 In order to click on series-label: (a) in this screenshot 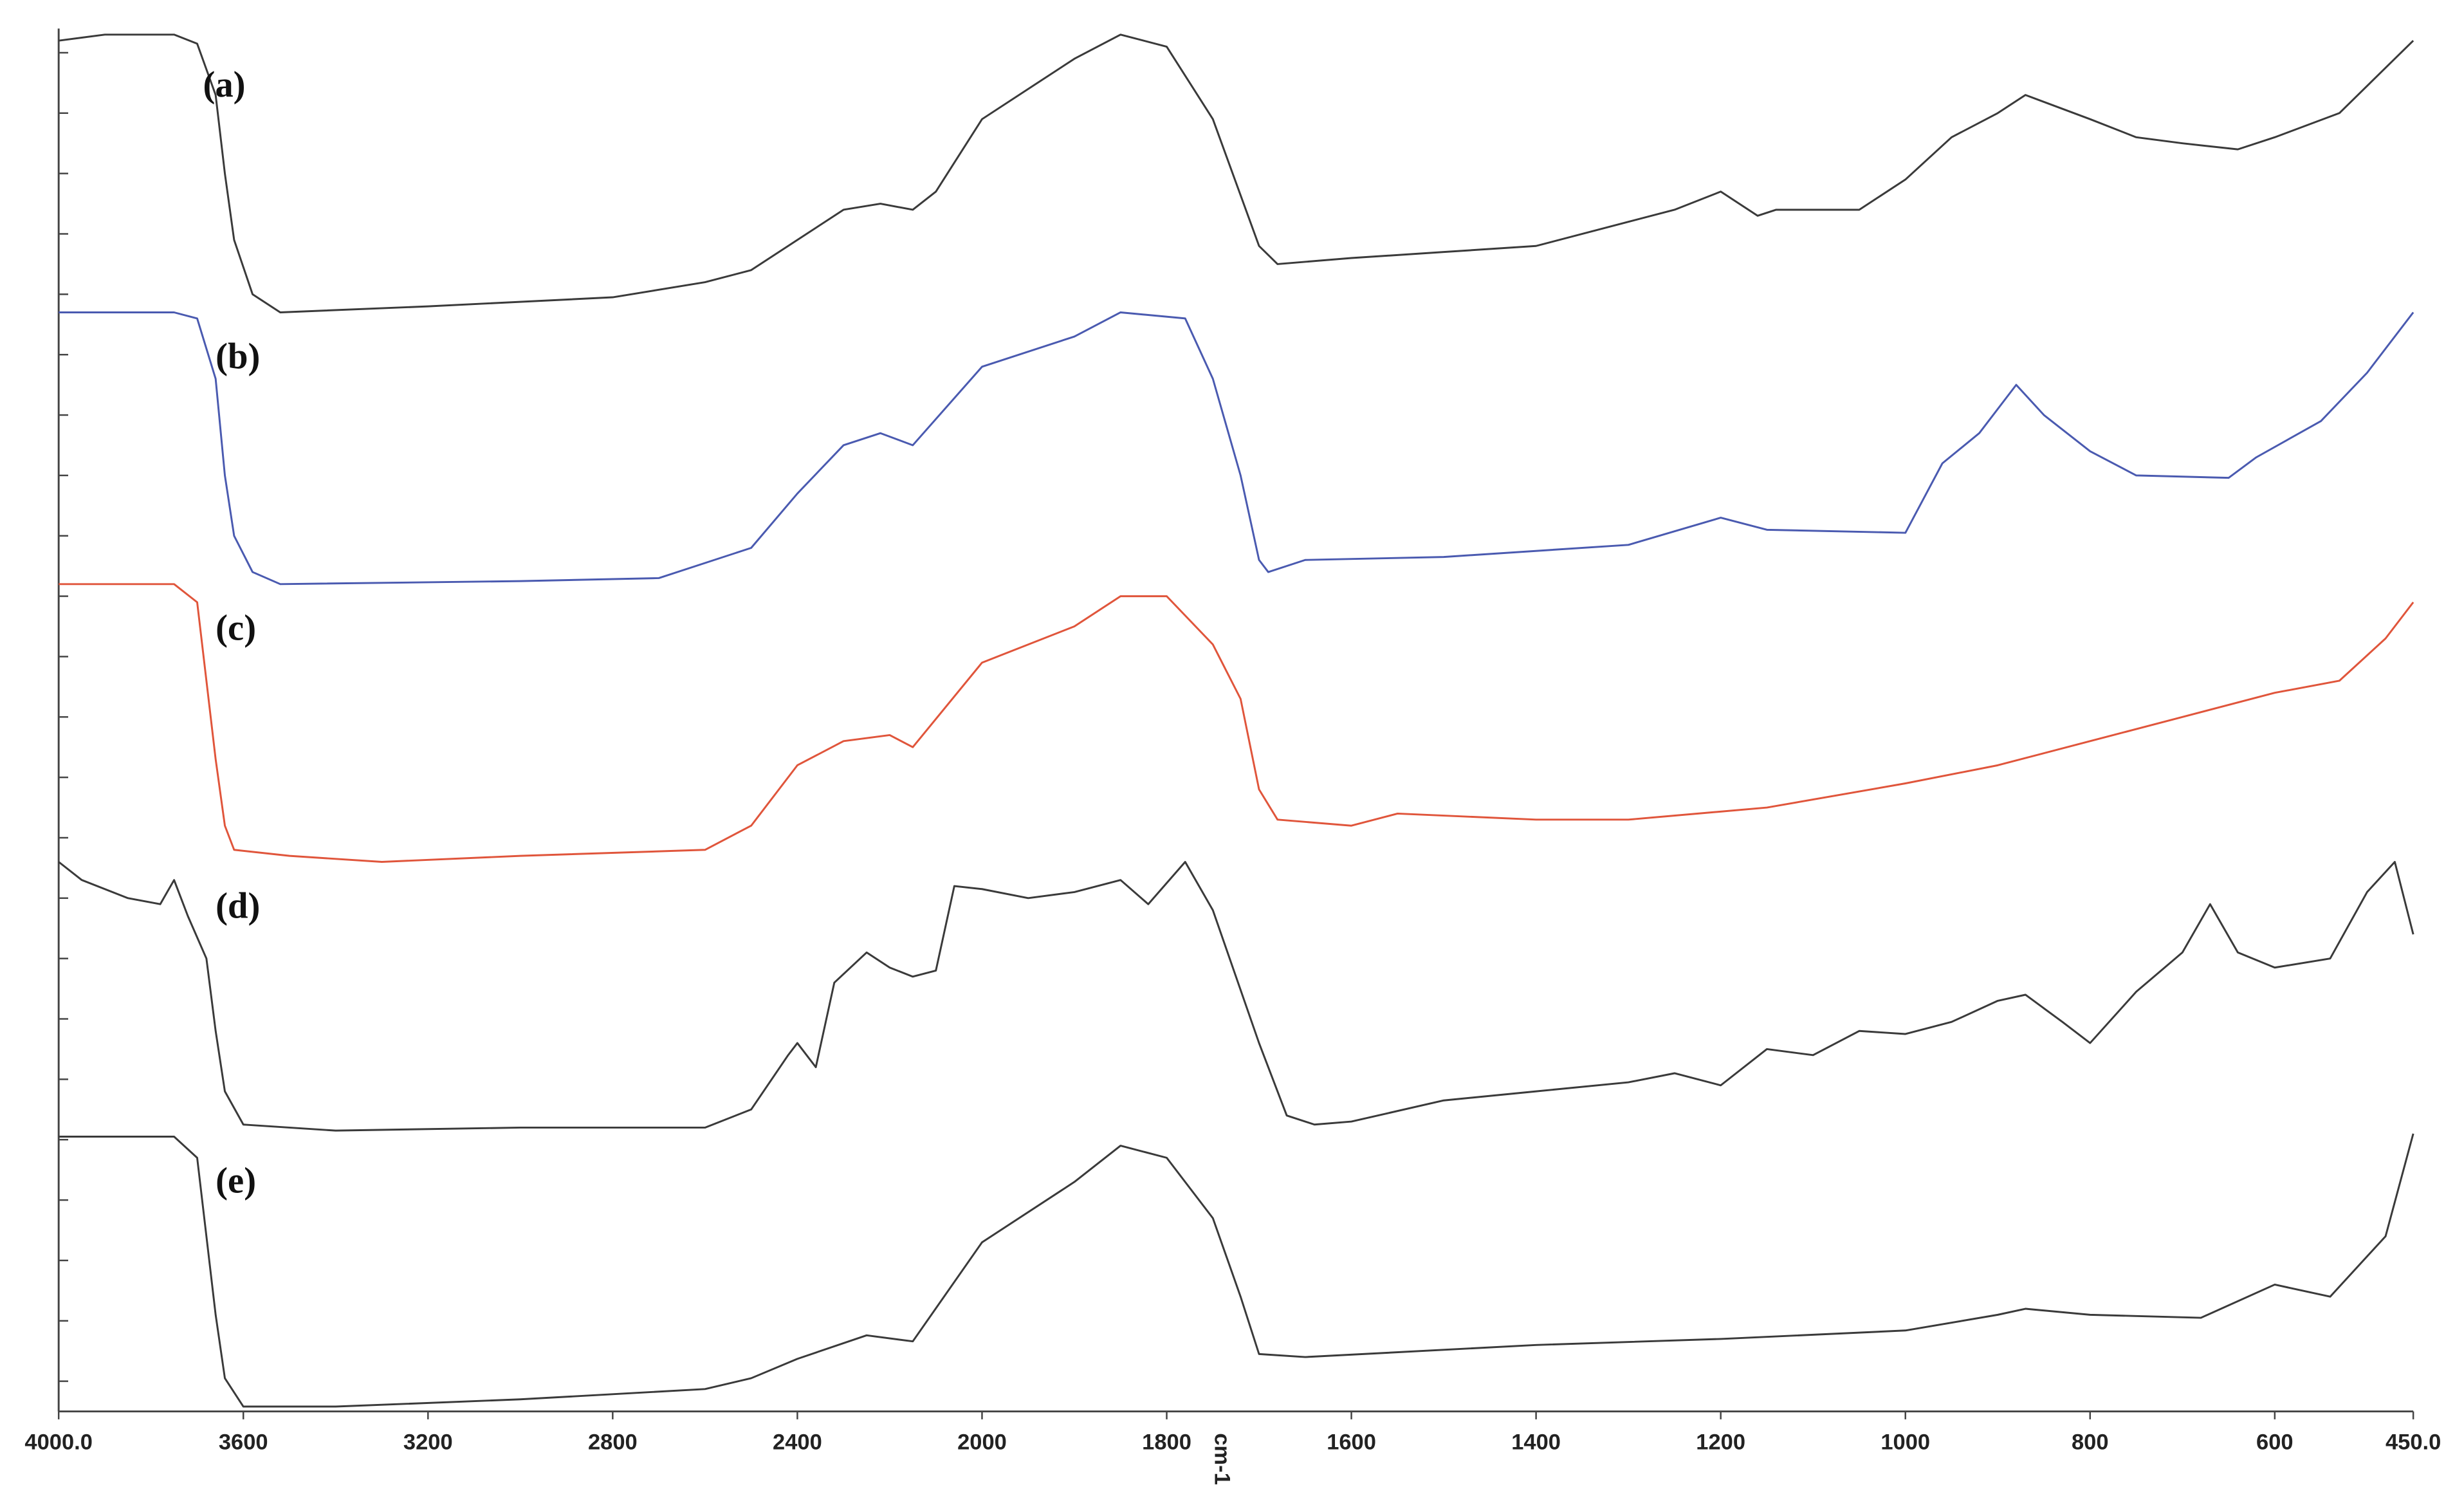, I will do `click(224, 84)`.